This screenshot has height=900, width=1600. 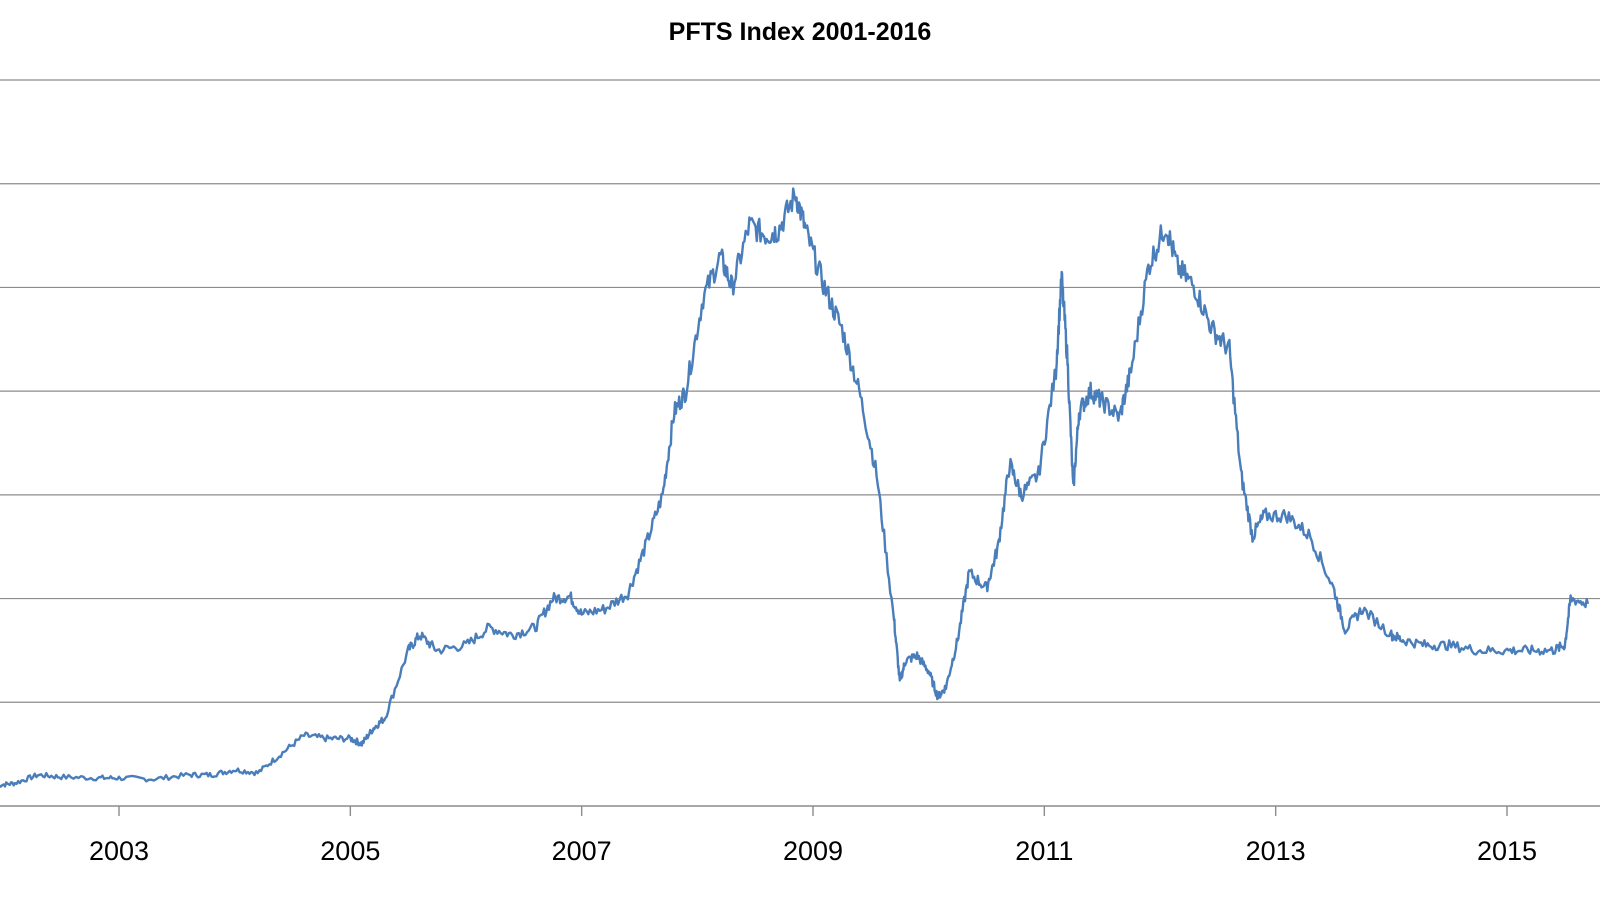 I want to click on x-tick-label: 2005, so click(x=350, y=851).